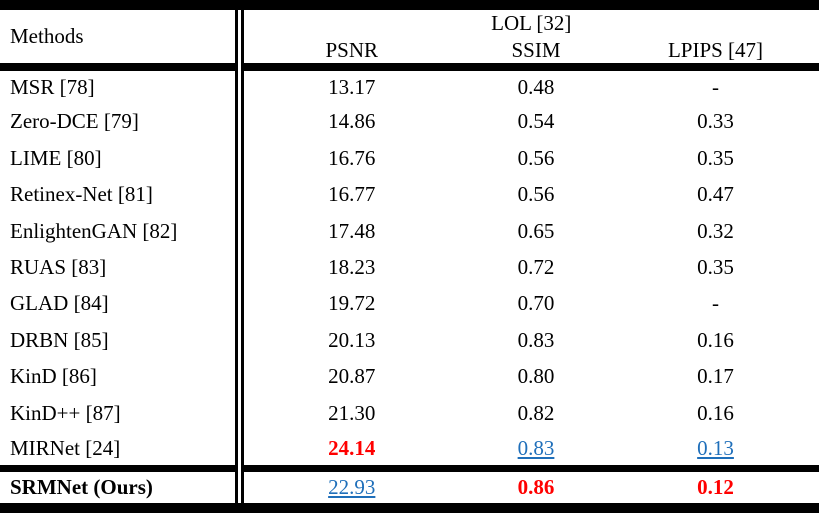  Describe the element at coordinates (352, 412) in the screenshot. I see `value-cell: 21.30` at that location.